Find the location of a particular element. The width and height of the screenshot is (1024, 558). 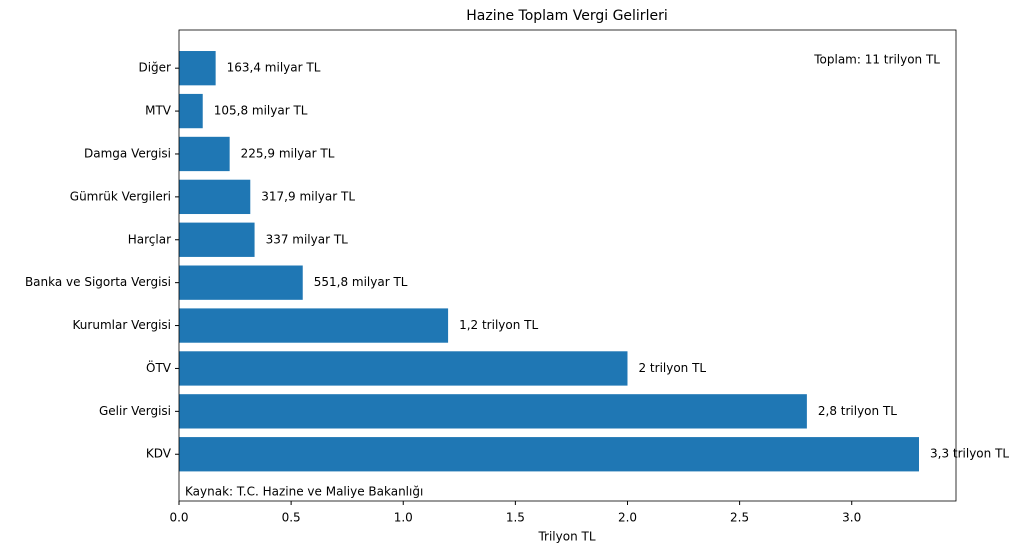

y-tick-label: MTV is located at coordinates (158, 111).